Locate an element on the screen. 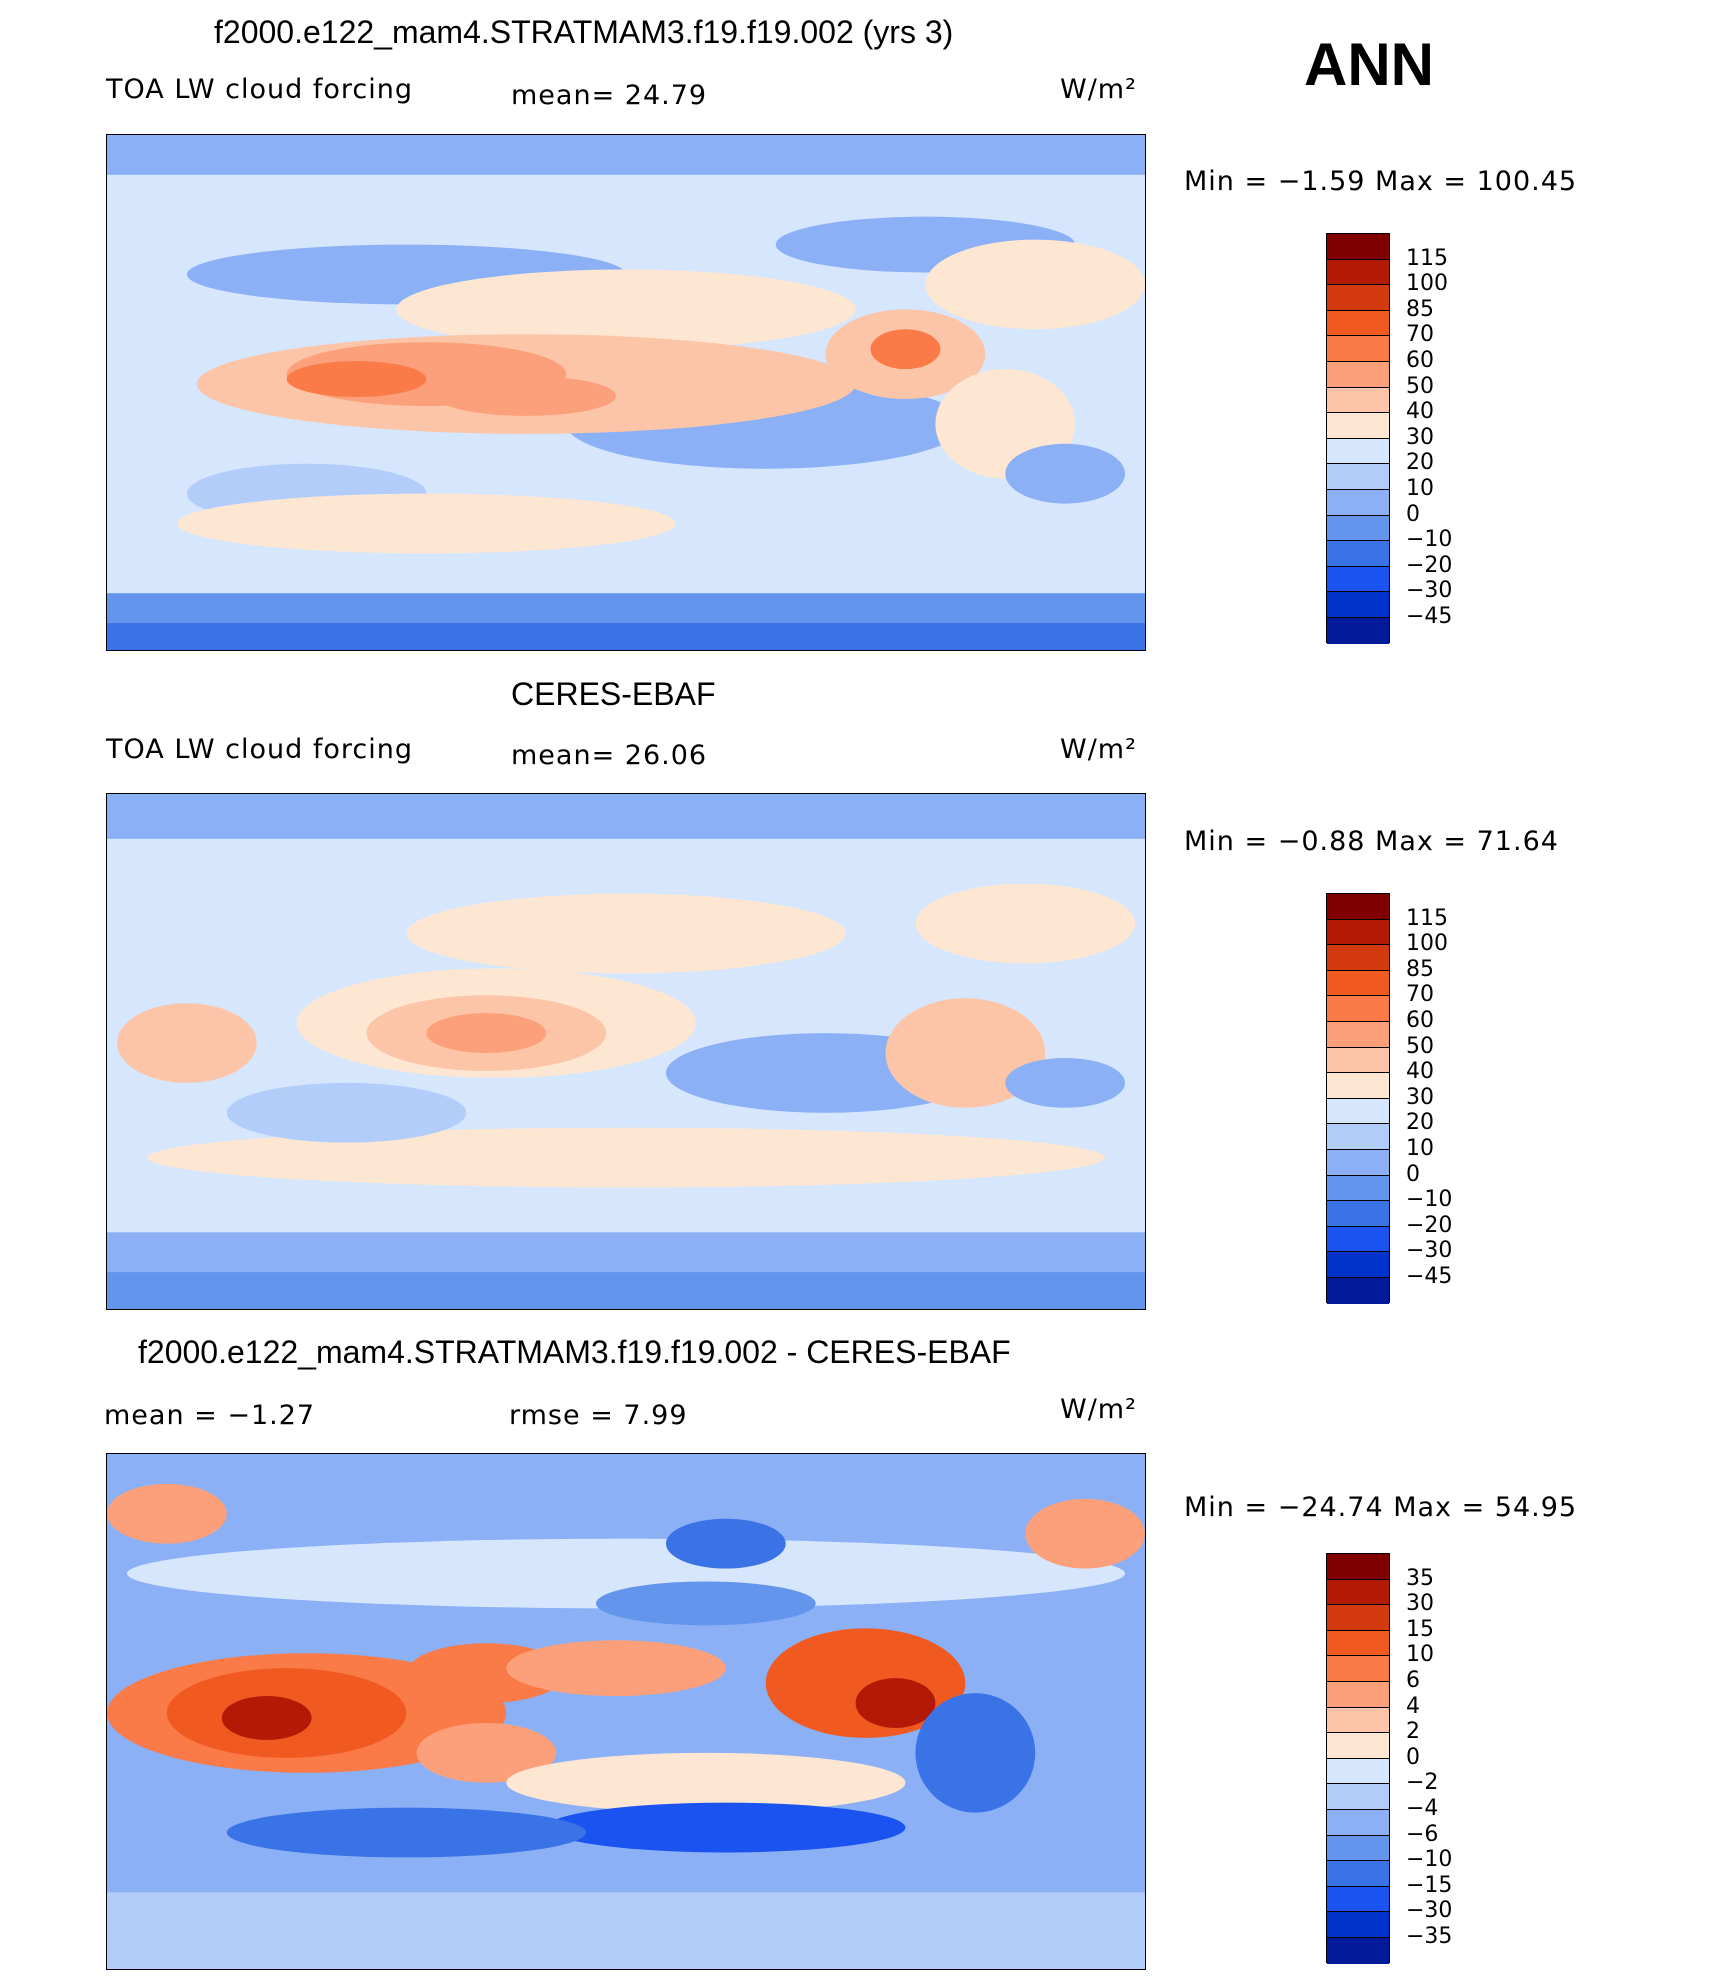  panel-2-mean: mean= 26.06 is located at coordinates (609, 755).